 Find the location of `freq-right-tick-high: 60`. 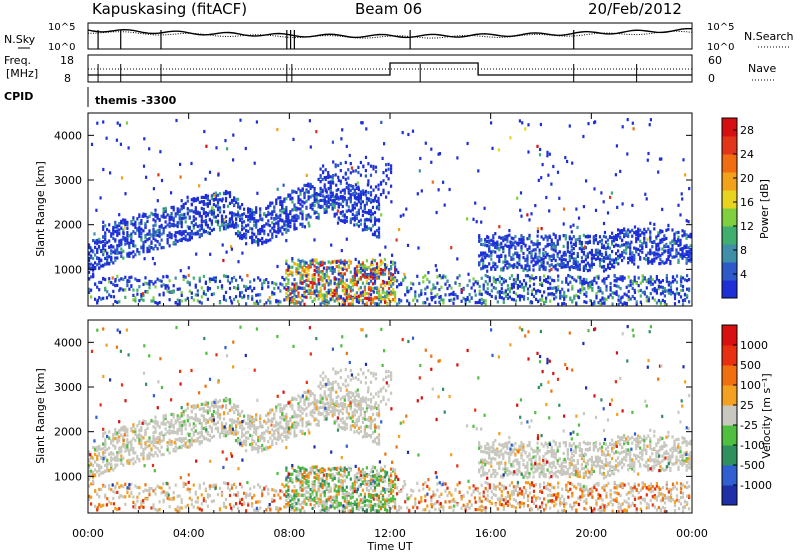

freq-right-tick-high: 60 is located at coordinates (715, 60).